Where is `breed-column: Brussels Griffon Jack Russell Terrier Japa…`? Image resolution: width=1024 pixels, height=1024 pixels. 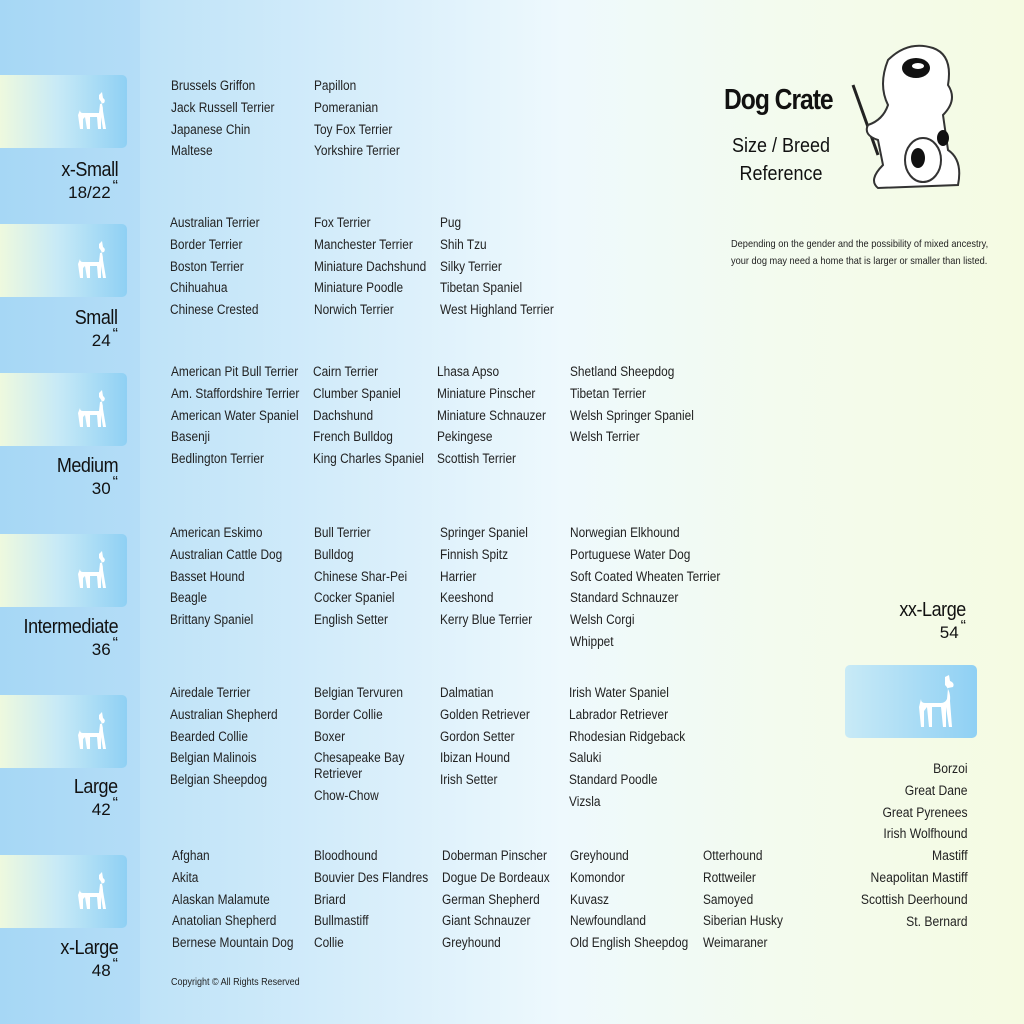 breed-column: Brussels Griffon Jack Russell Terrier Japa… is located at coordinates (222, 118).